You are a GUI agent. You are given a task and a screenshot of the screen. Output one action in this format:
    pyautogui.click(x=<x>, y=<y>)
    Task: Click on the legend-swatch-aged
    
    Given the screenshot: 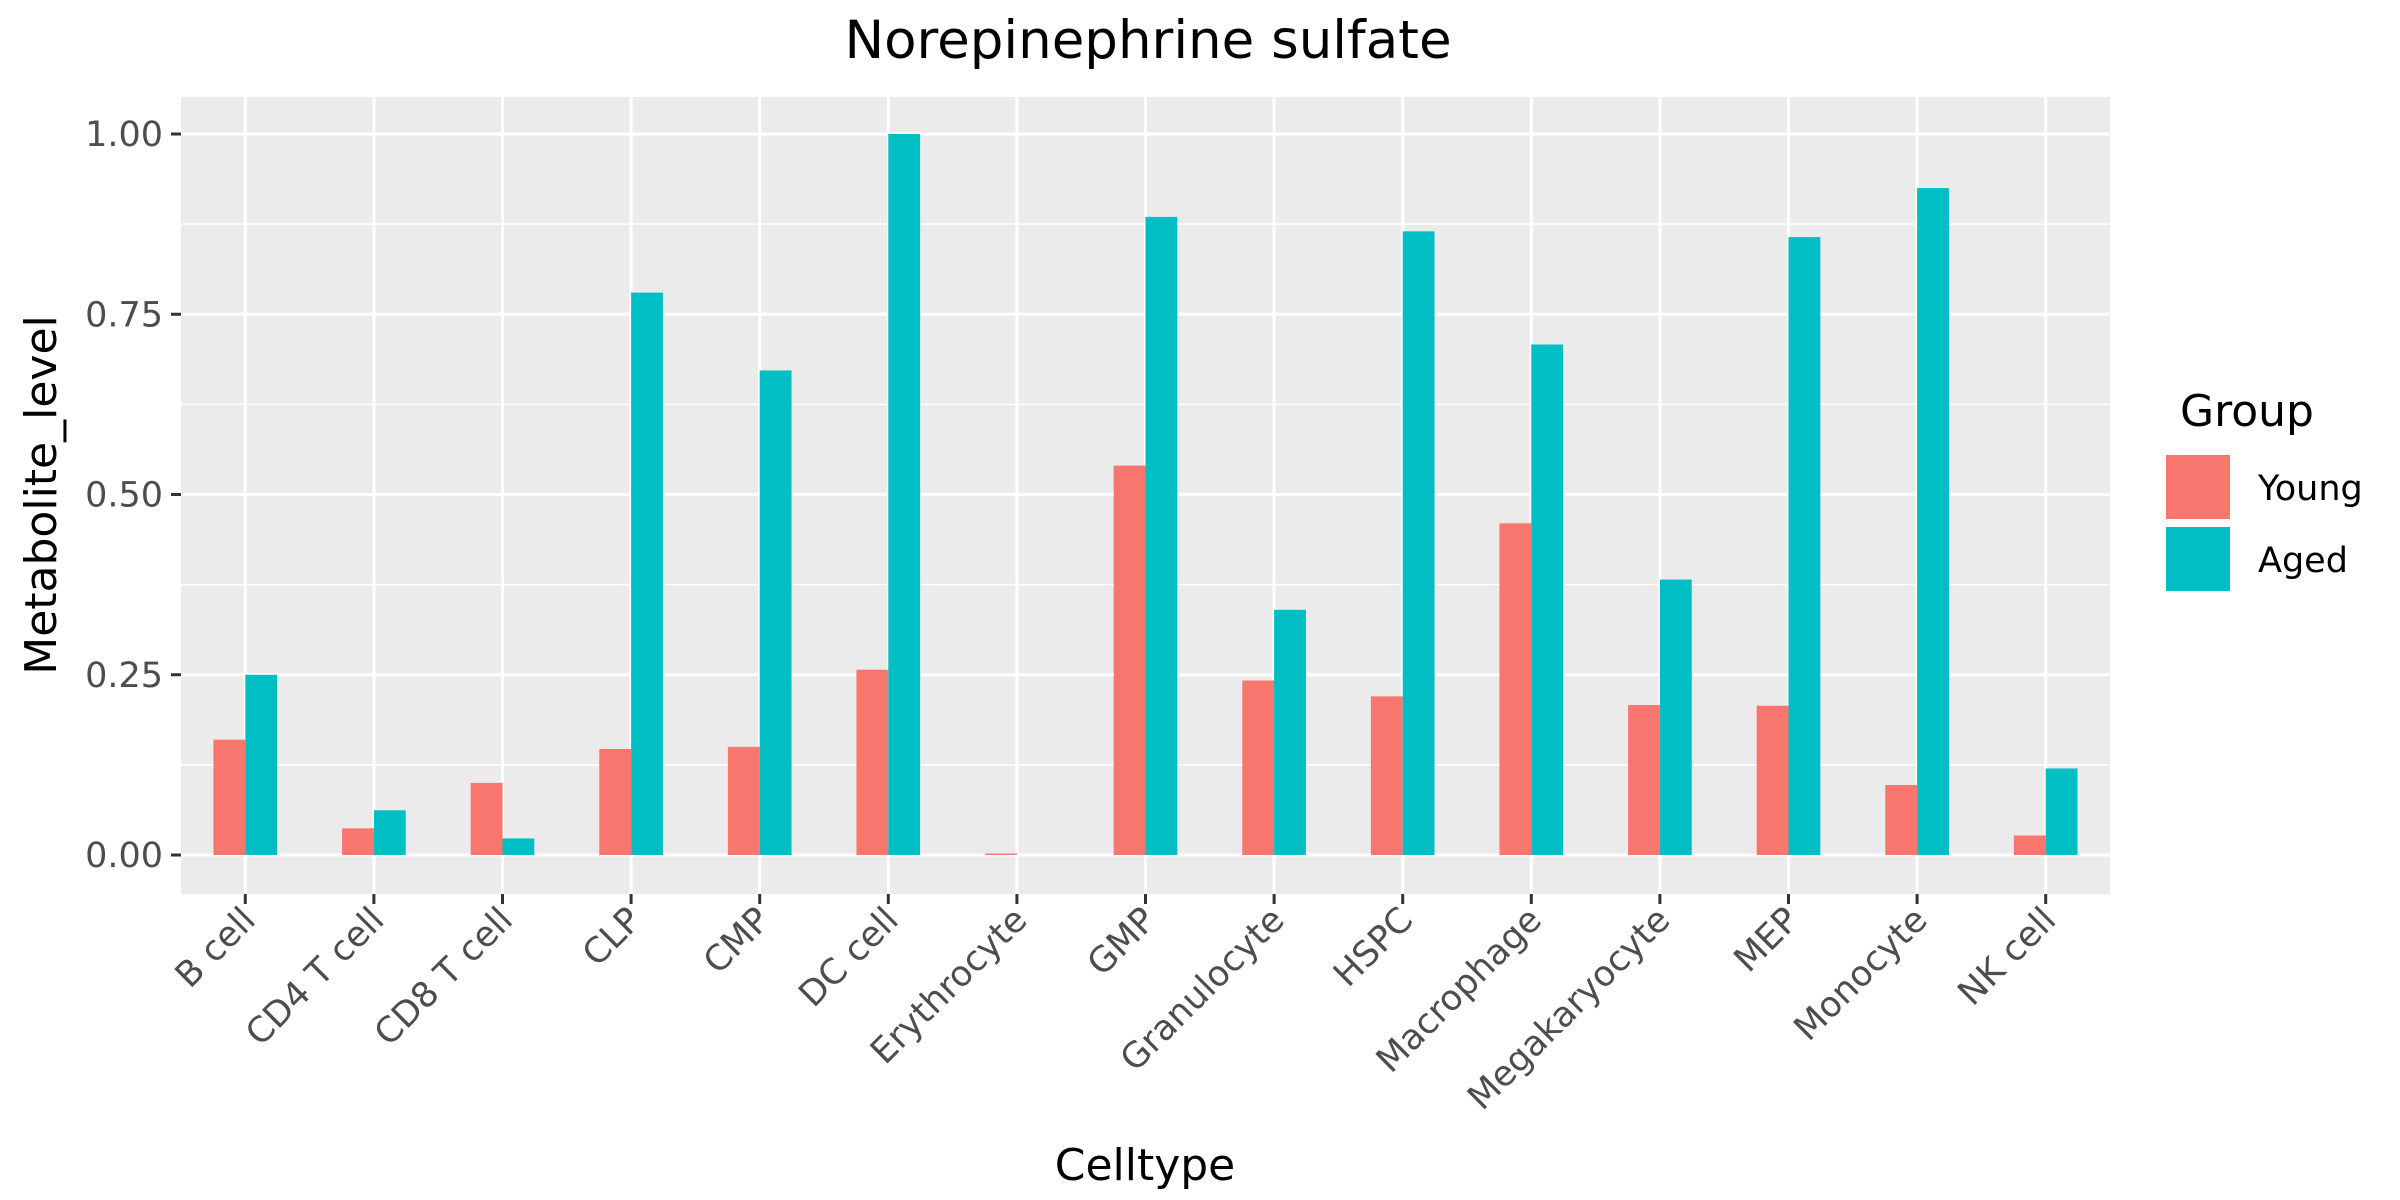 What is the action you would take?
    pyautogui.click(x=2198, y=559)
    